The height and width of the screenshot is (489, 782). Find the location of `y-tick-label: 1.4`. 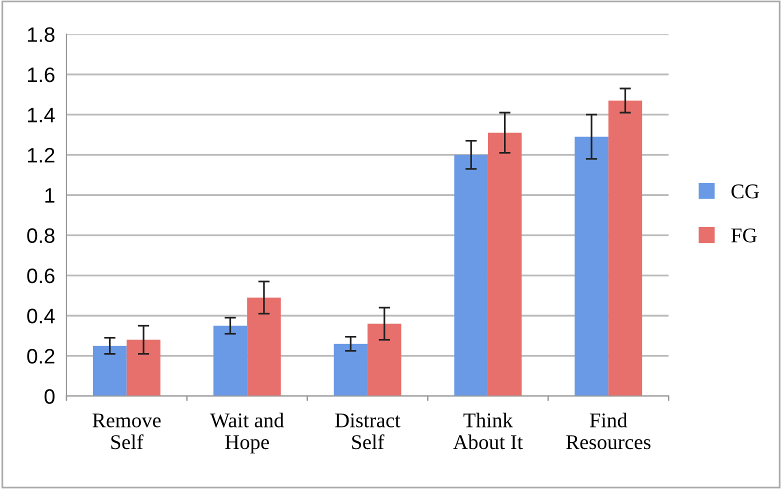

y-tick-label: 1.4 is located at coordinates (41, 115).